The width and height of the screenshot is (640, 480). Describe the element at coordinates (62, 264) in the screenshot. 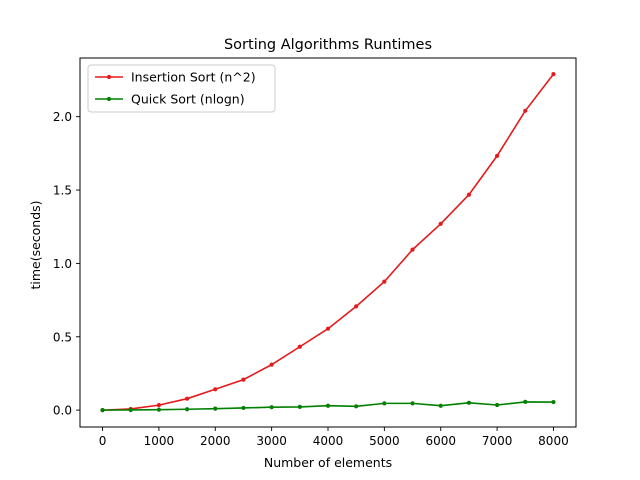

I see `y-tick-label: 1.0` at that location.